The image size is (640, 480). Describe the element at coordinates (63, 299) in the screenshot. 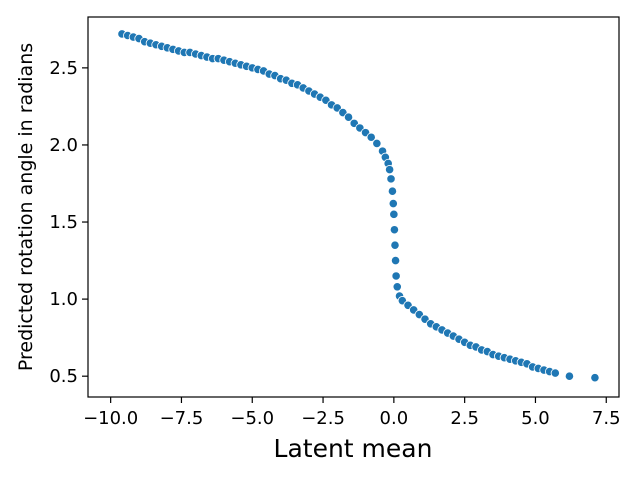

I see `y-tick-label: 1.0` at that location.